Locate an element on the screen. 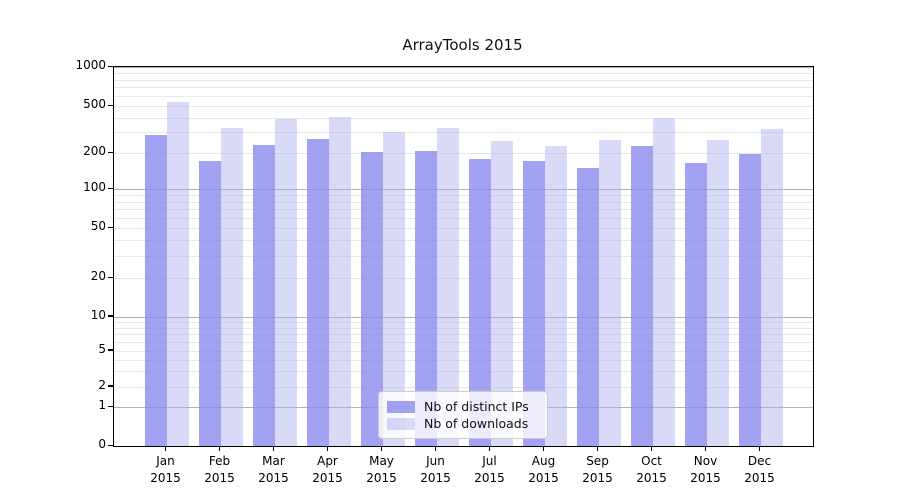 The width and height of the screenshot is (900, 500). x-tick-label-jan: Jan 2015 is located at coordinates (166, 470).